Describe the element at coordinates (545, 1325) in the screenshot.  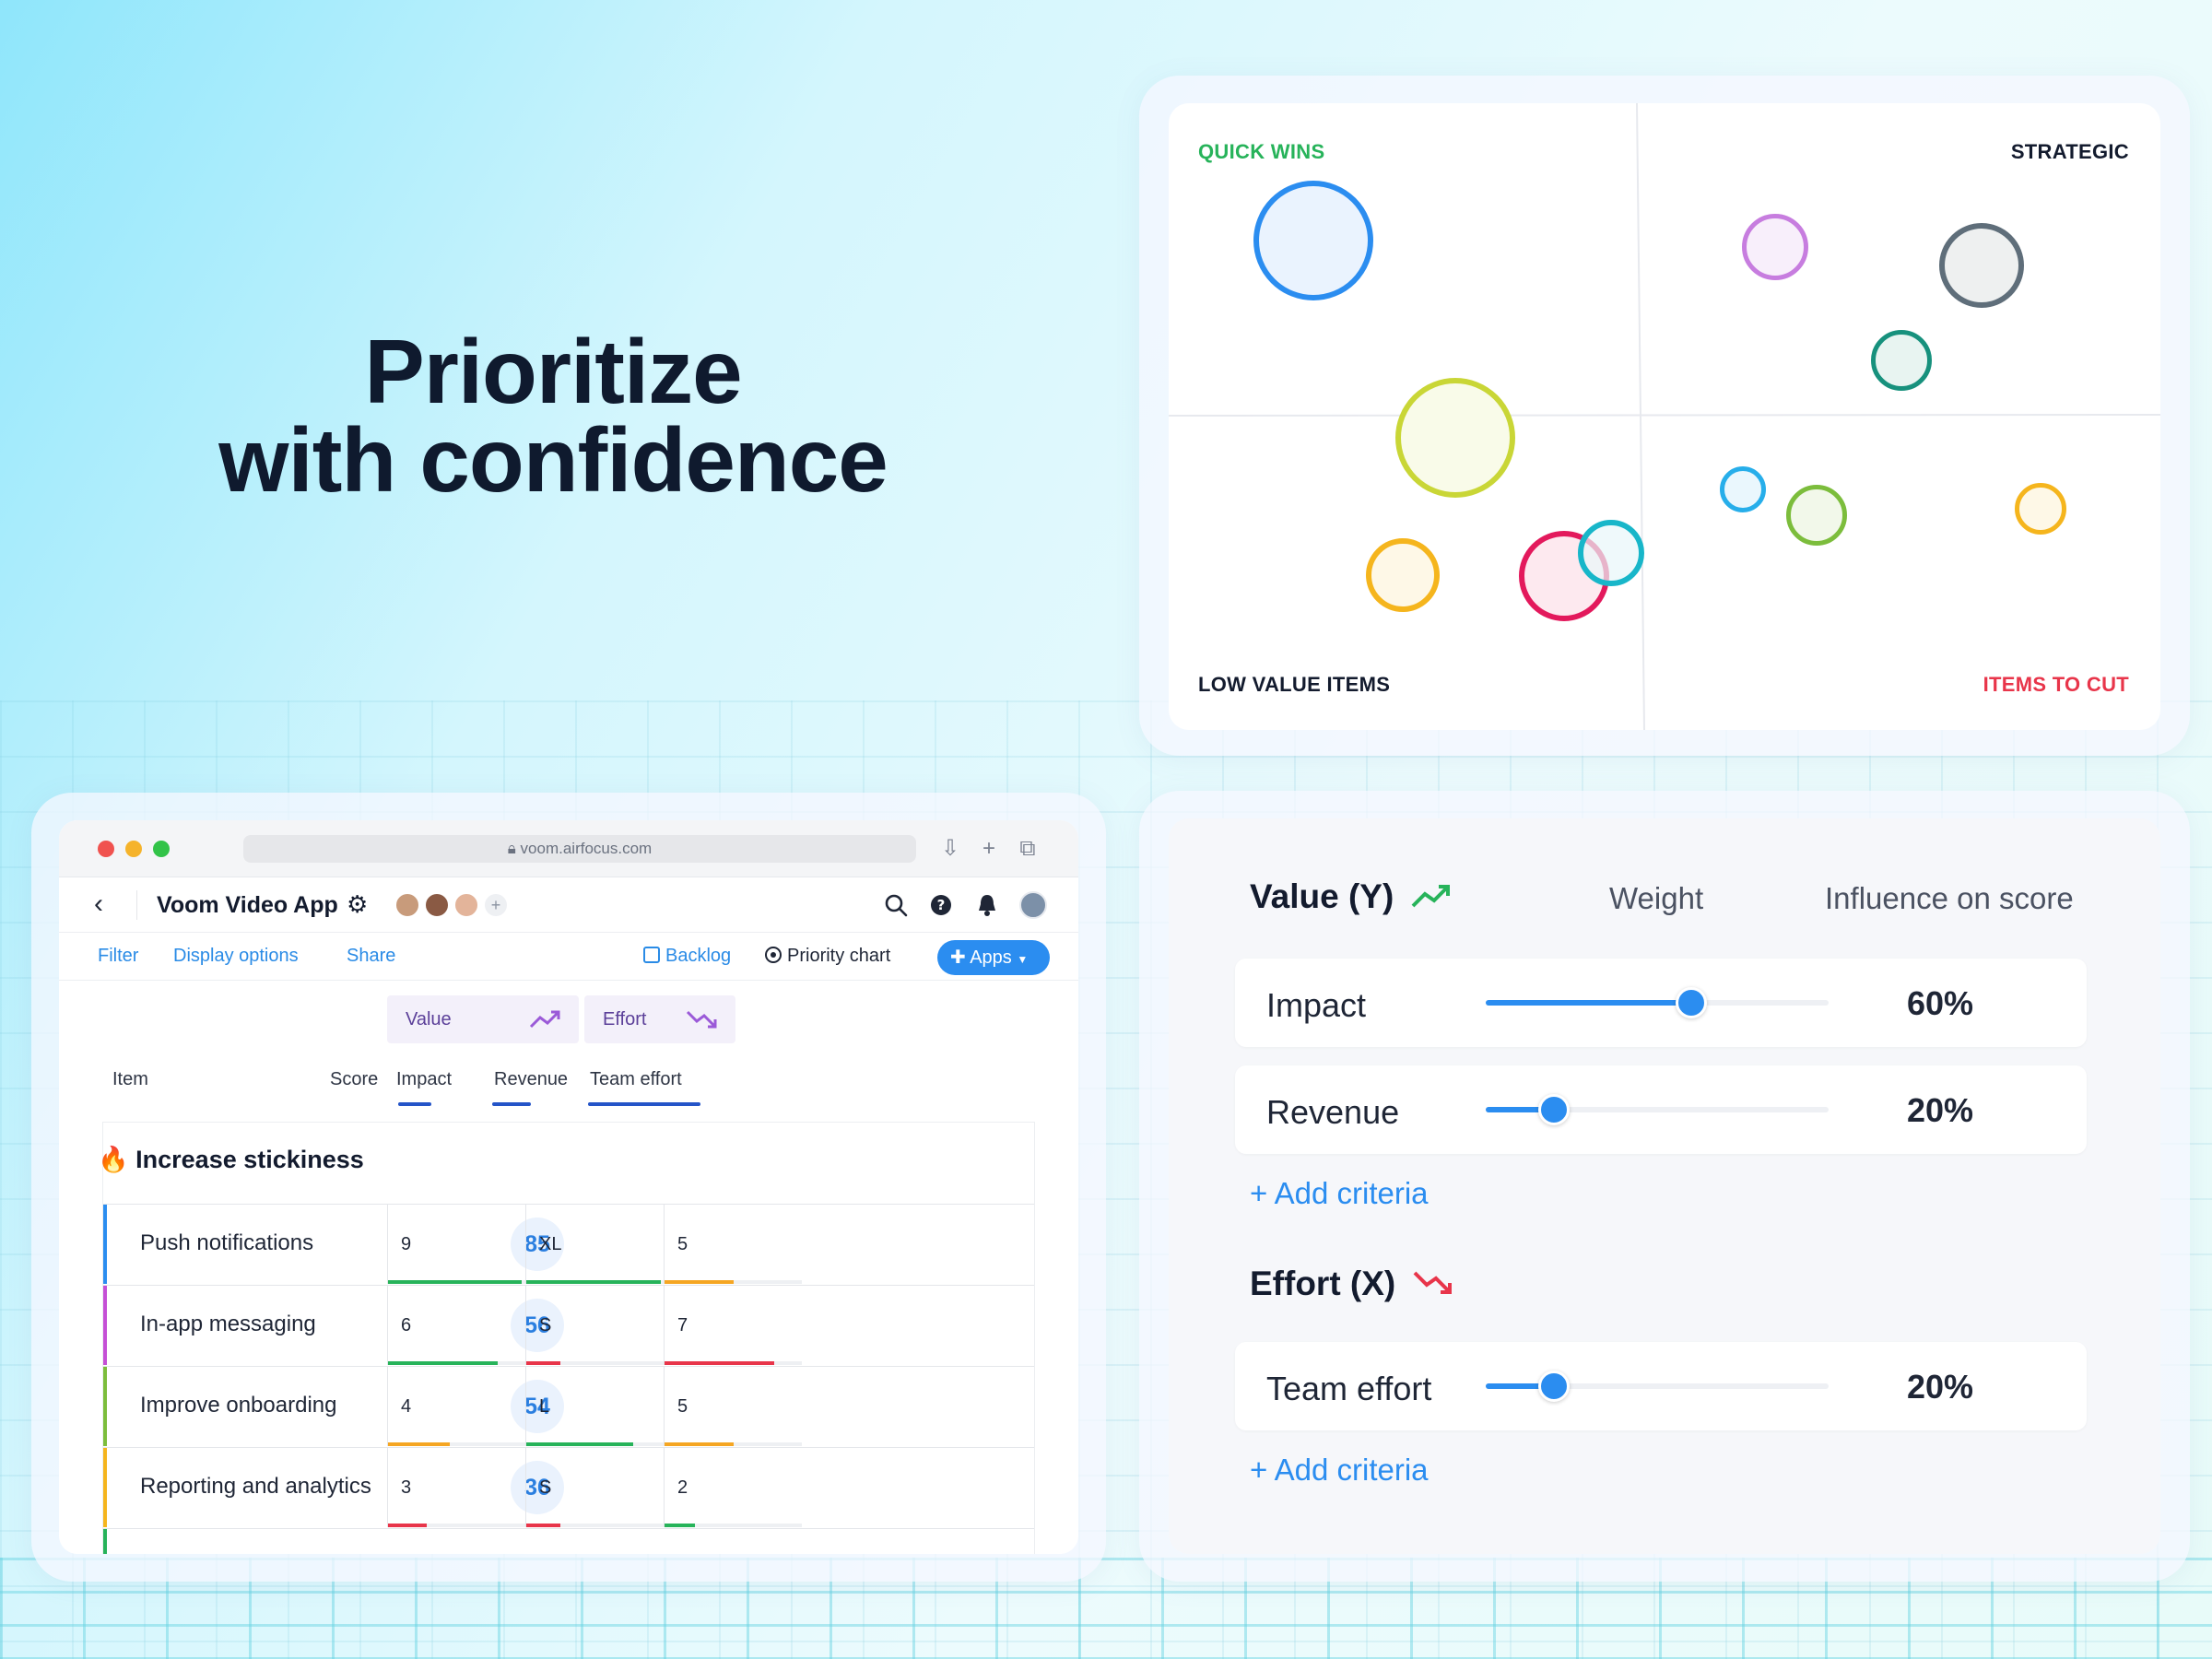
I see `revenue-value: S` at that location.